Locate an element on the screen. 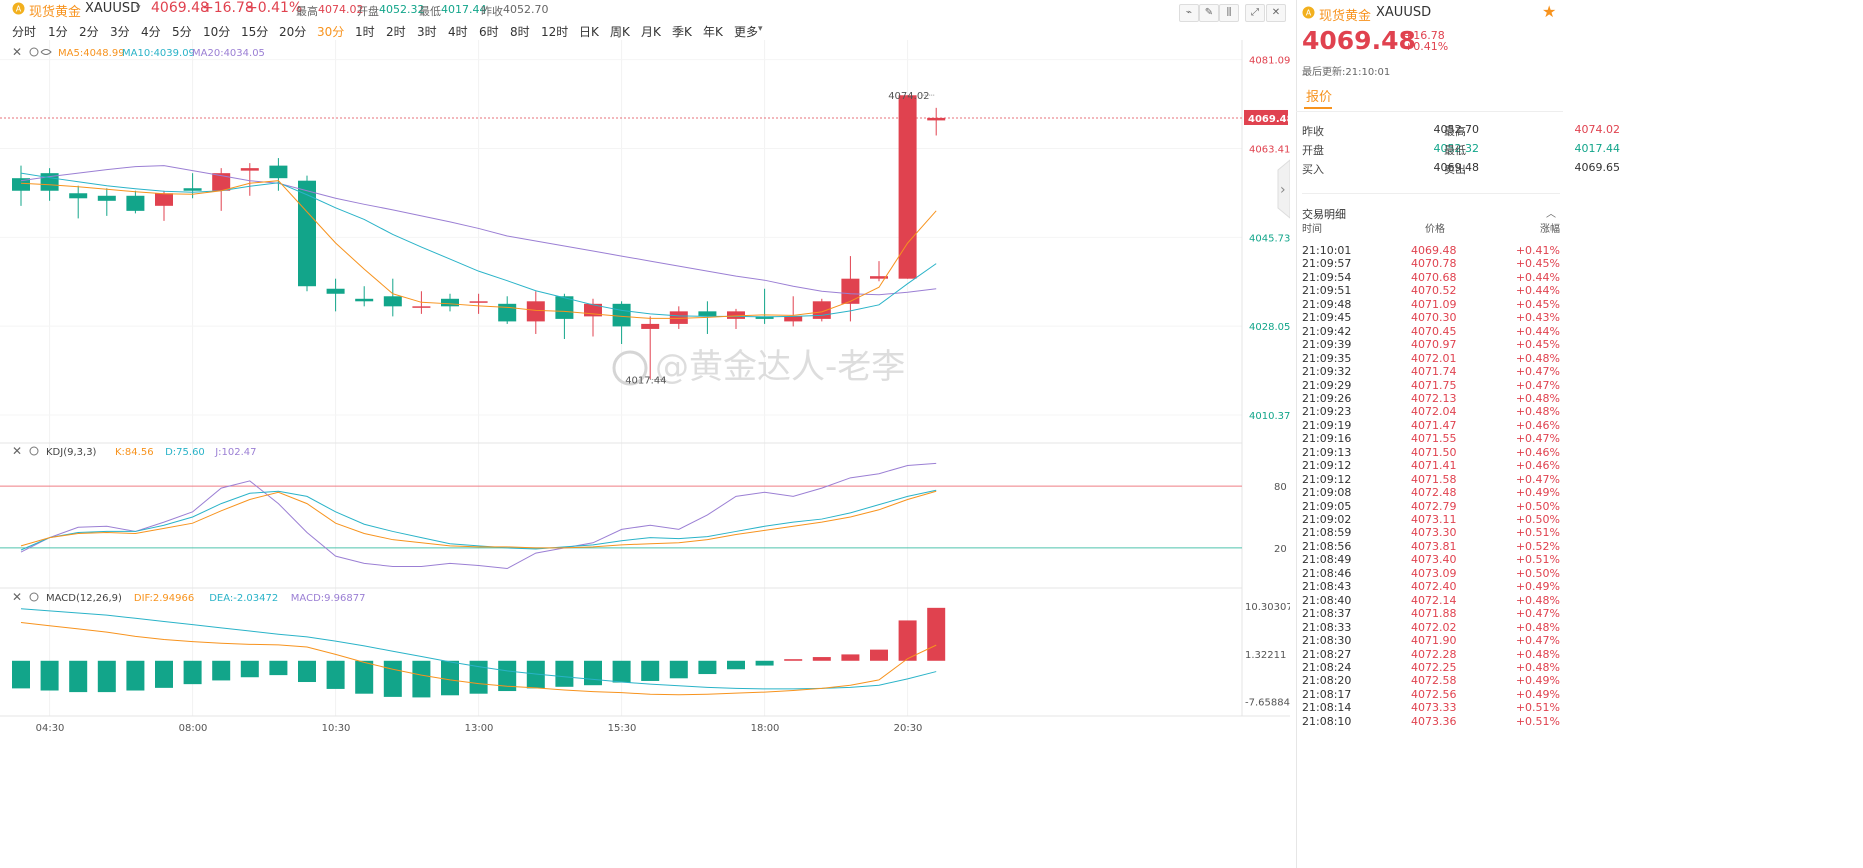 The height and width of the screenshot is (868, 1863). period-tab: 年K is located at coordinates (713, 32).